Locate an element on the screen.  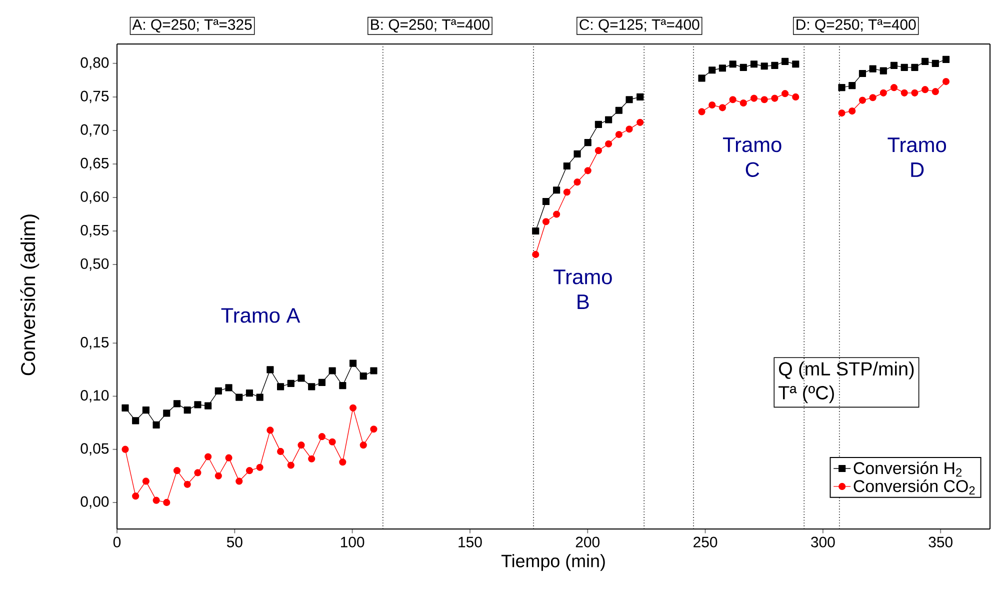
annotation: Tramo D is located at coordinates (917, 157).